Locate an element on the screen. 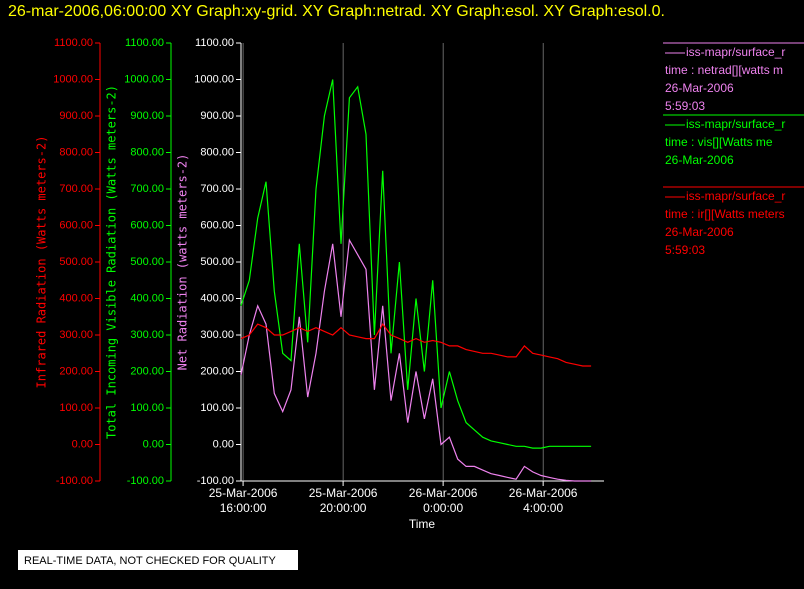  note: REAL-TIME DATA, NOT CHECKED FOR QUALITY is located at coordinates (150, 561).